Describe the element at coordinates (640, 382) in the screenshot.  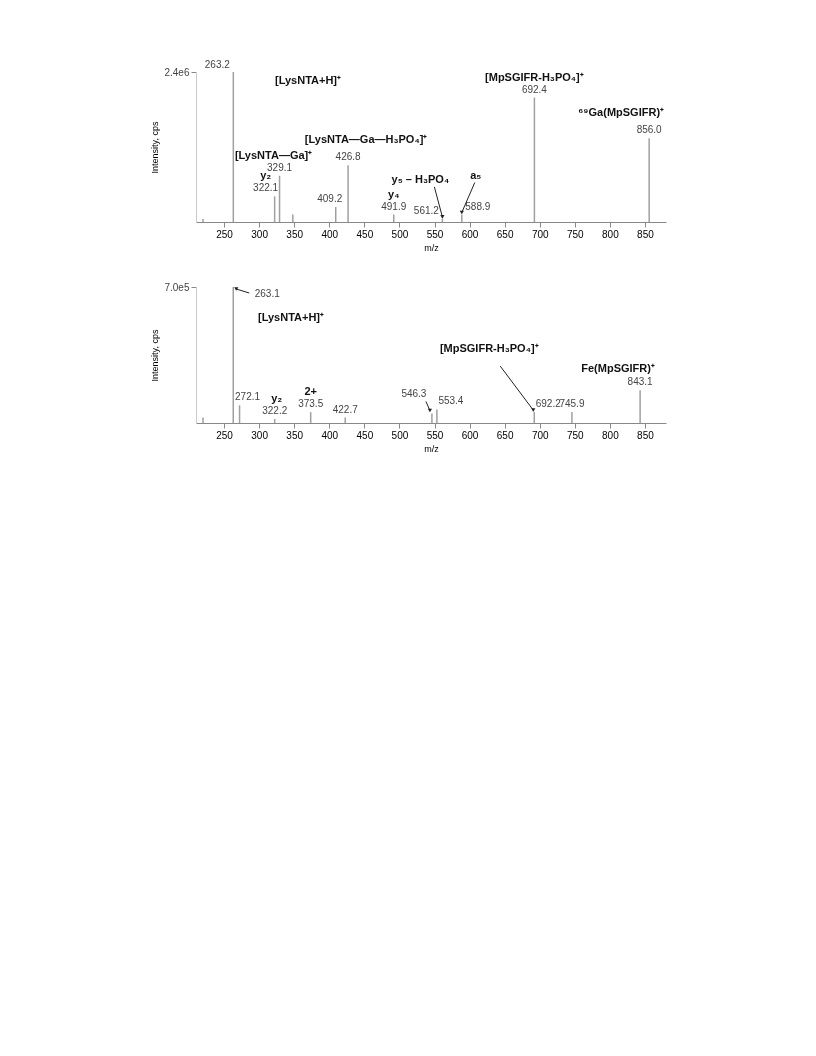
I see `annotation: 843.1` at that location.